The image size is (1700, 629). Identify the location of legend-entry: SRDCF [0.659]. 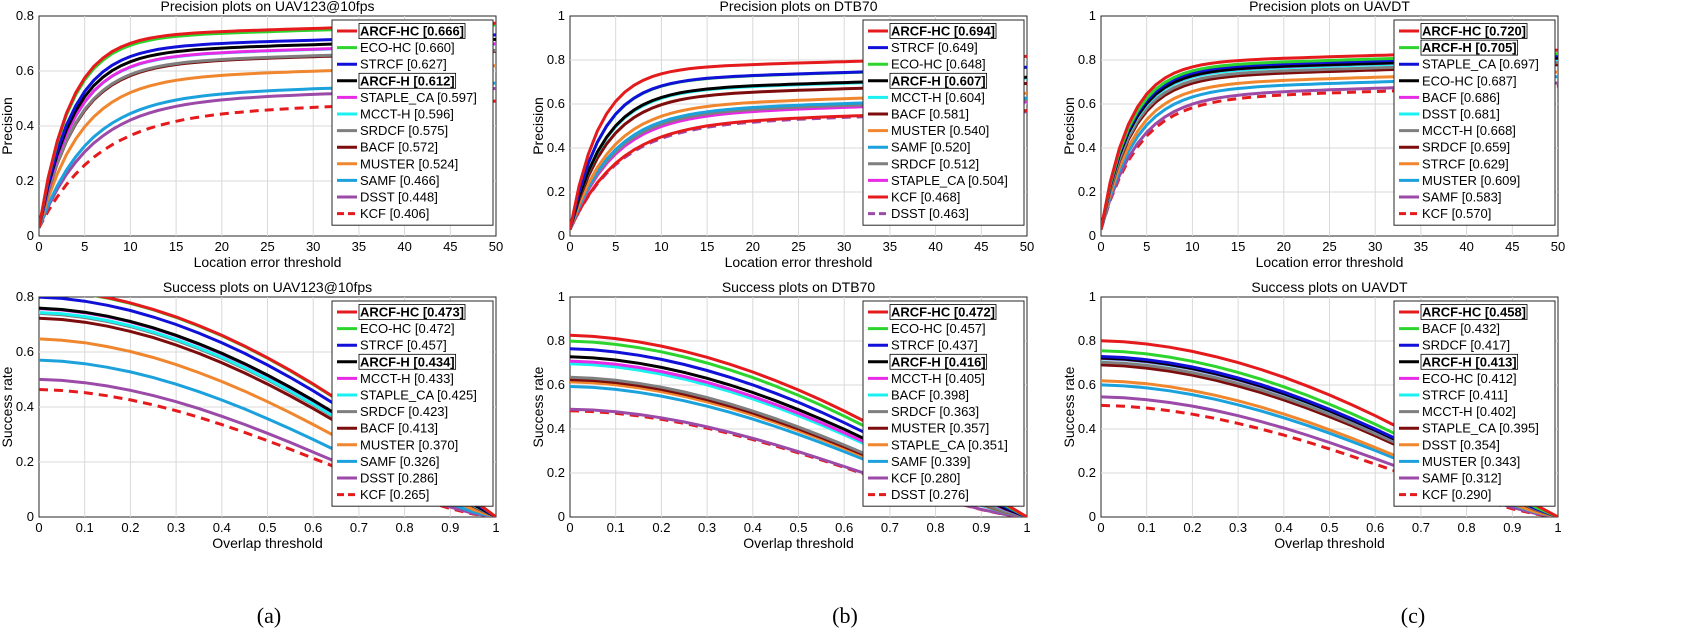
(1466, 147).